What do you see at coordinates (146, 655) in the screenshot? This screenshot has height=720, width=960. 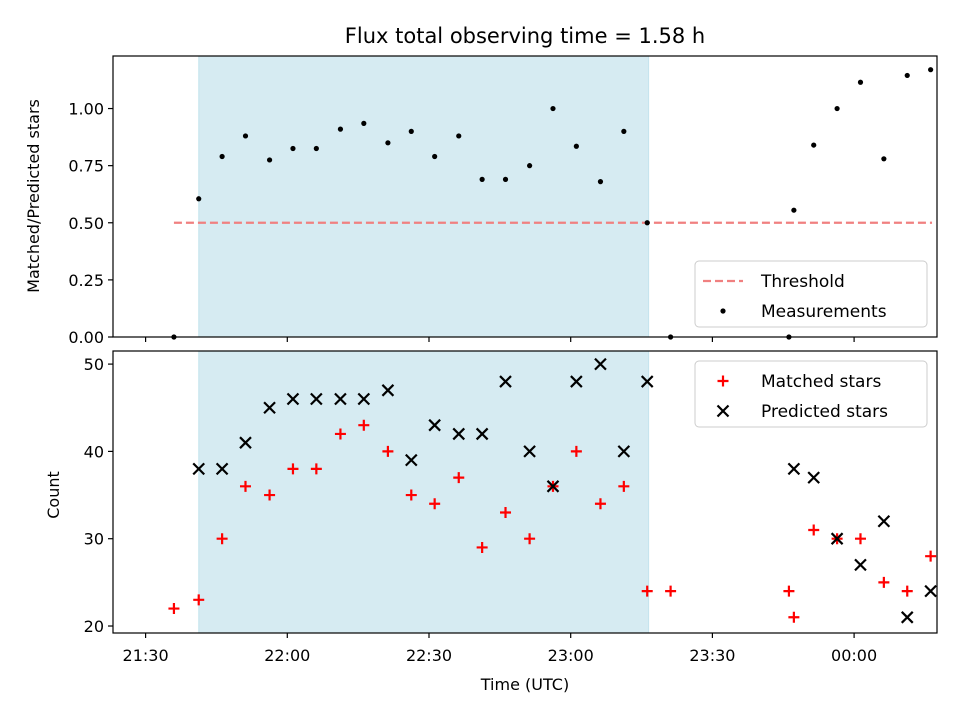 I see `bottom-x-tick-label: 21:30` at bounding box center [146, 655].